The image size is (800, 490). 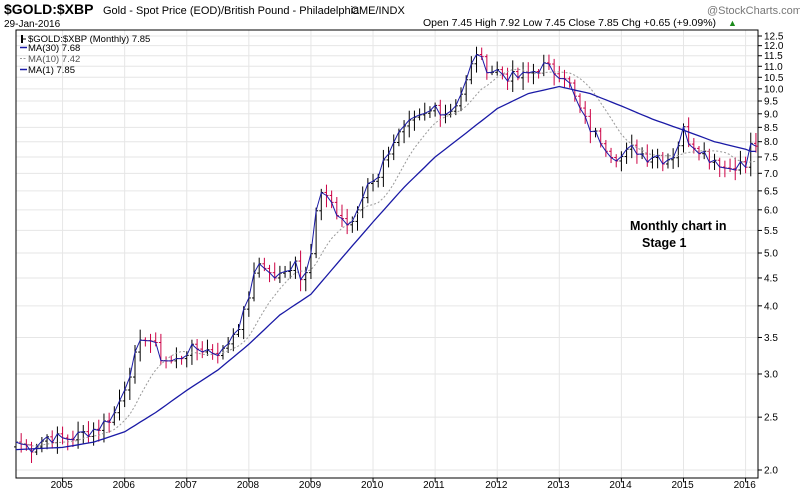 I want to click on x-tick-label: 2014, so click(x=620, y=485).